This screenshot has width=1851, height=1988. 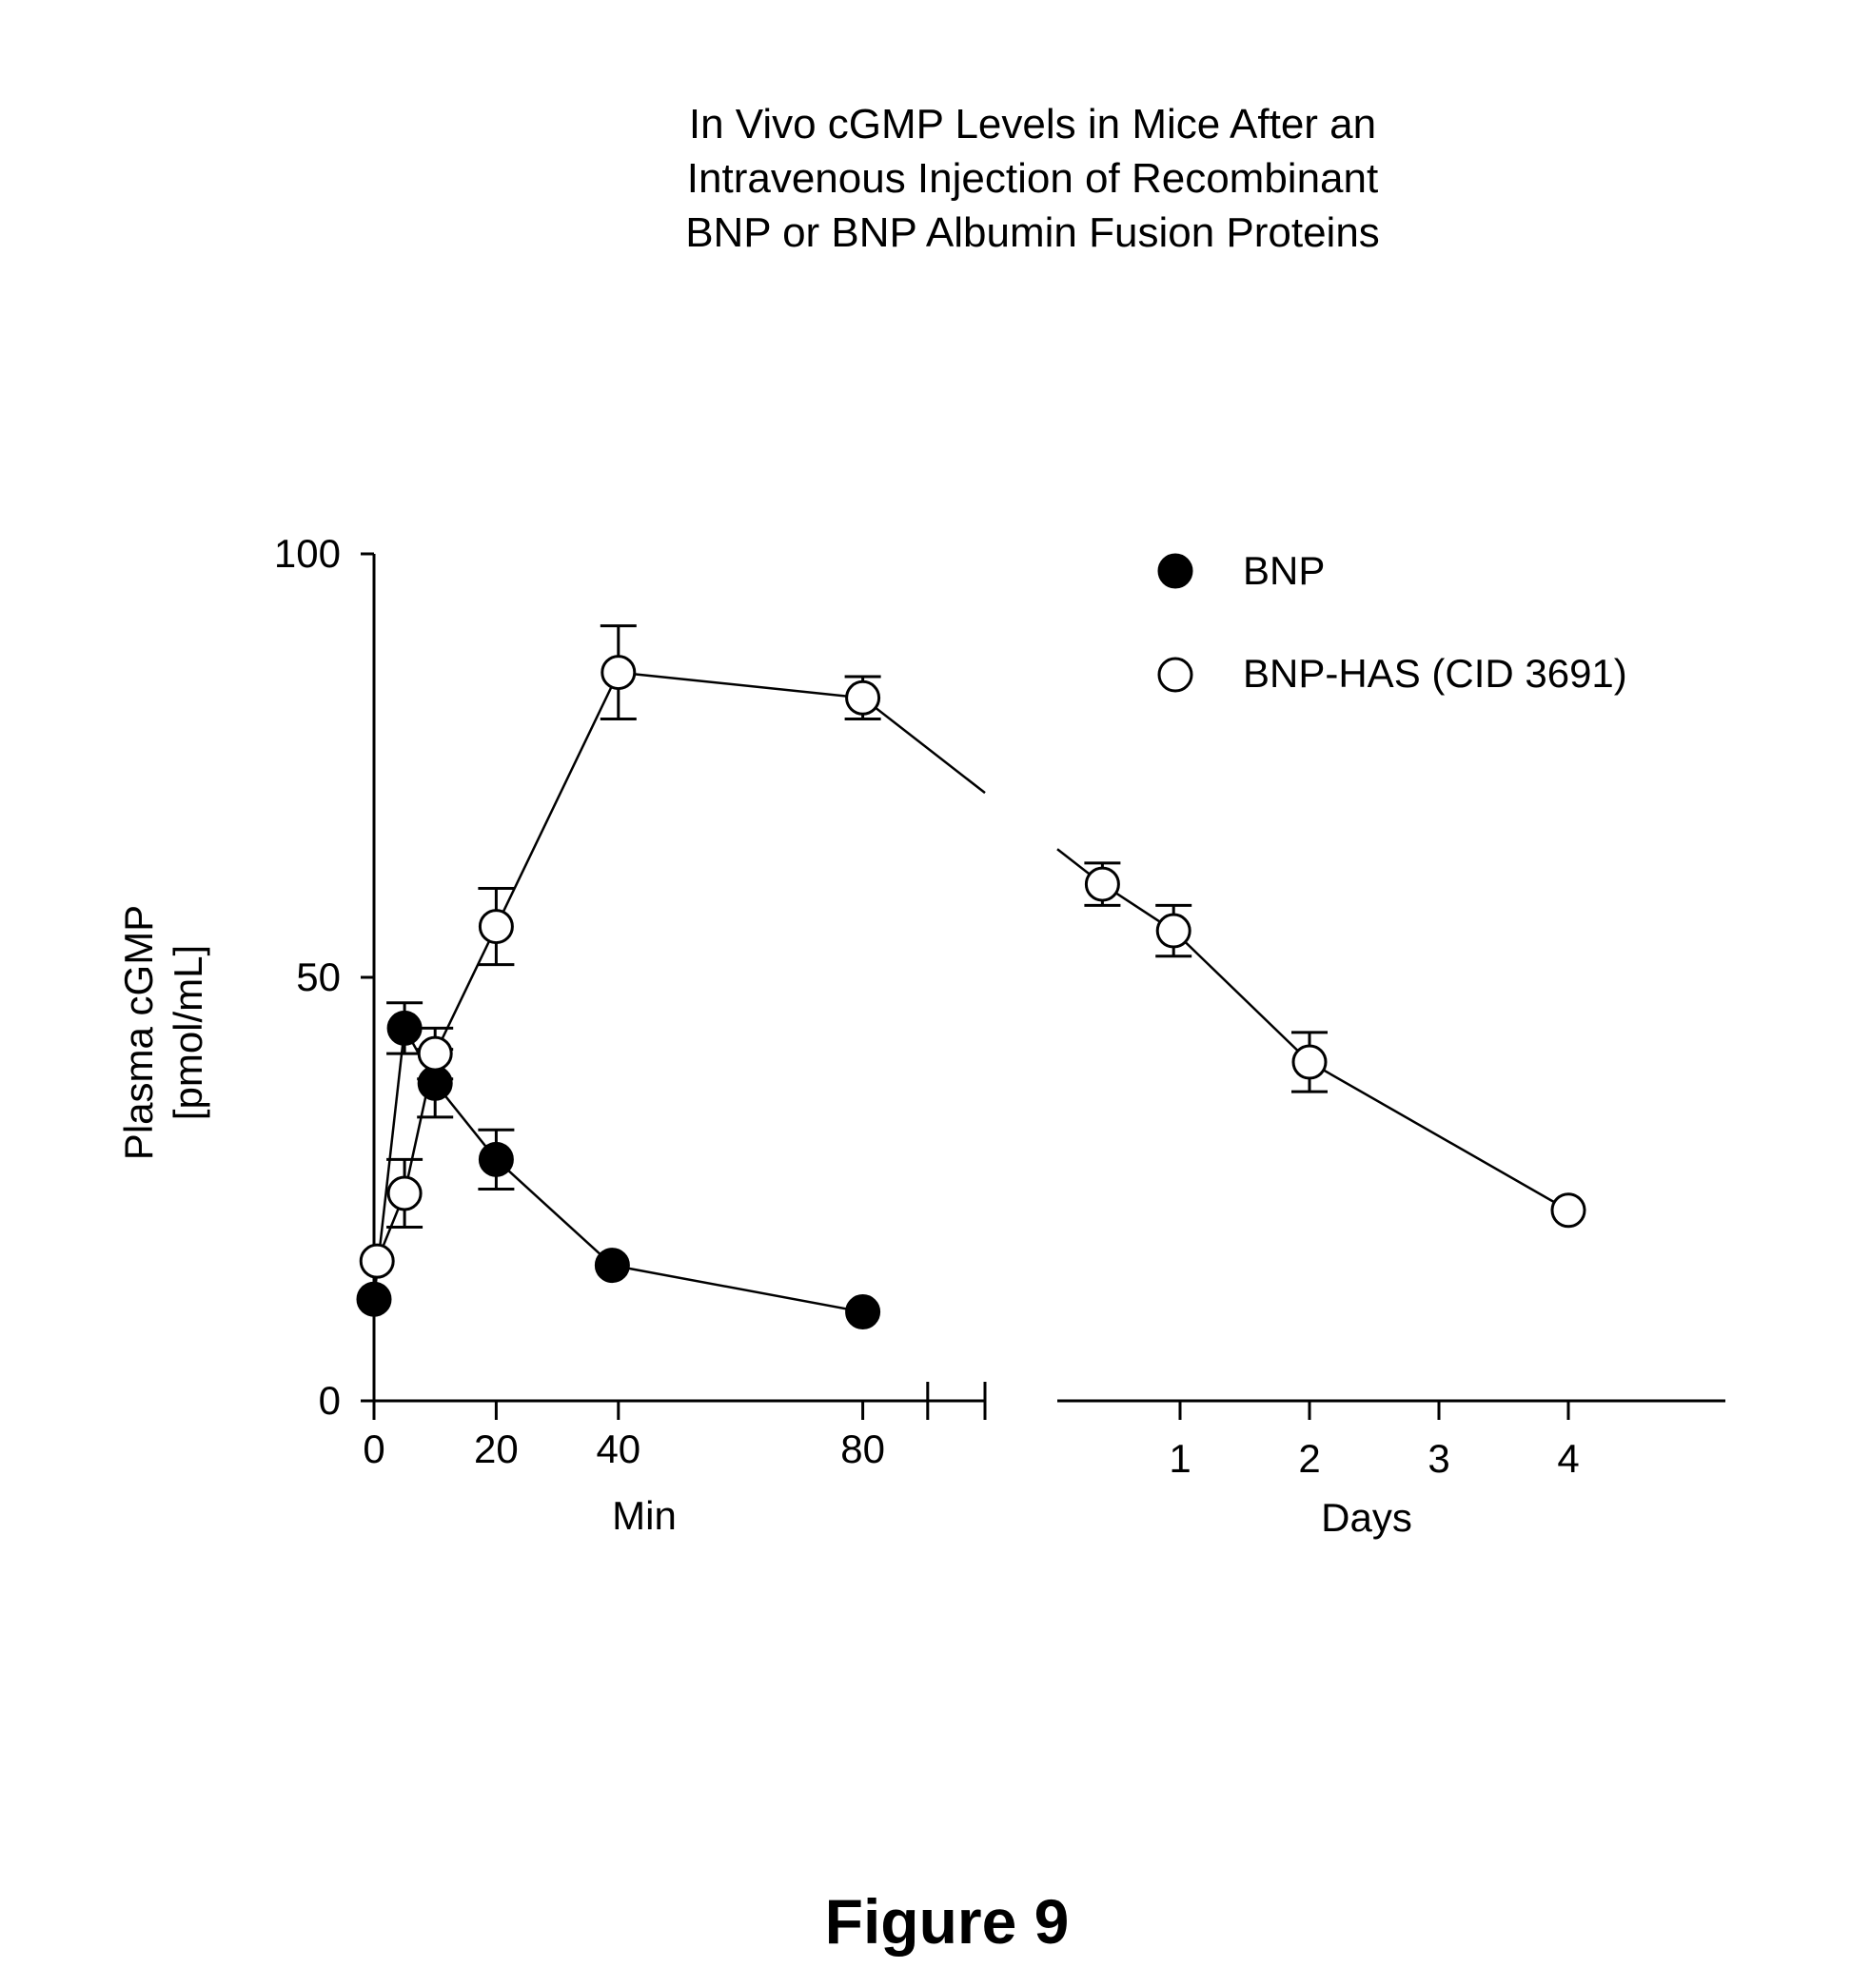 I want to click on legend: BNP BNP-HAS (CID 3691), so click(x=1393, y=622).